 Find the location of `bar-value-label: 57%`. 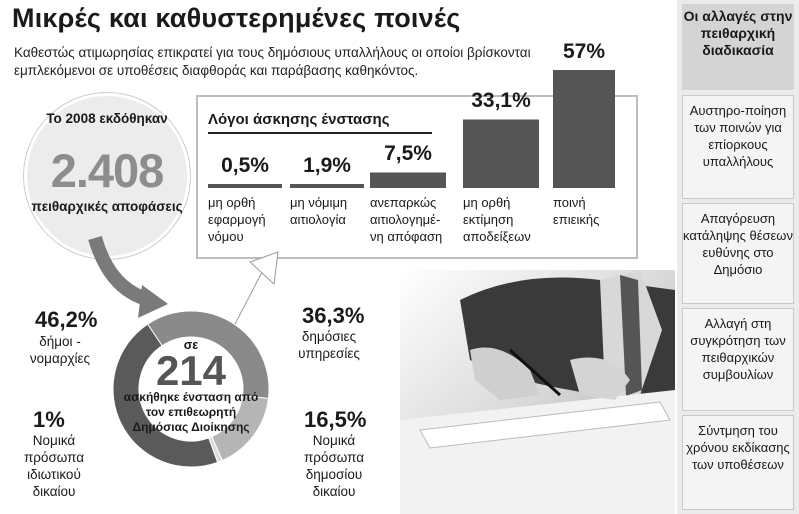

bar-value-label: 57% is located at coordinates (584, 51).